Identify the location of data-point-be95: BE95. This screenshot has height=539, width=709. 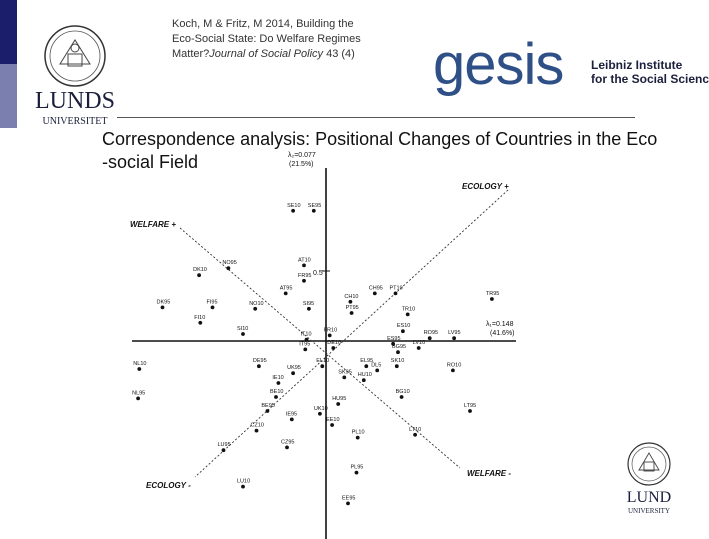
(268, 408).